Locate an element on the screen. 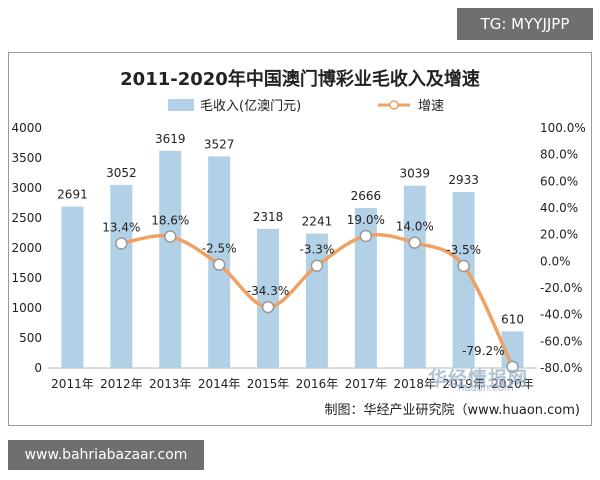 Image resolution: width=600 pixels, height=480 pixels. legend-bar-label: 毛收入(亿澳门元) is located at coordinates (250, 106).